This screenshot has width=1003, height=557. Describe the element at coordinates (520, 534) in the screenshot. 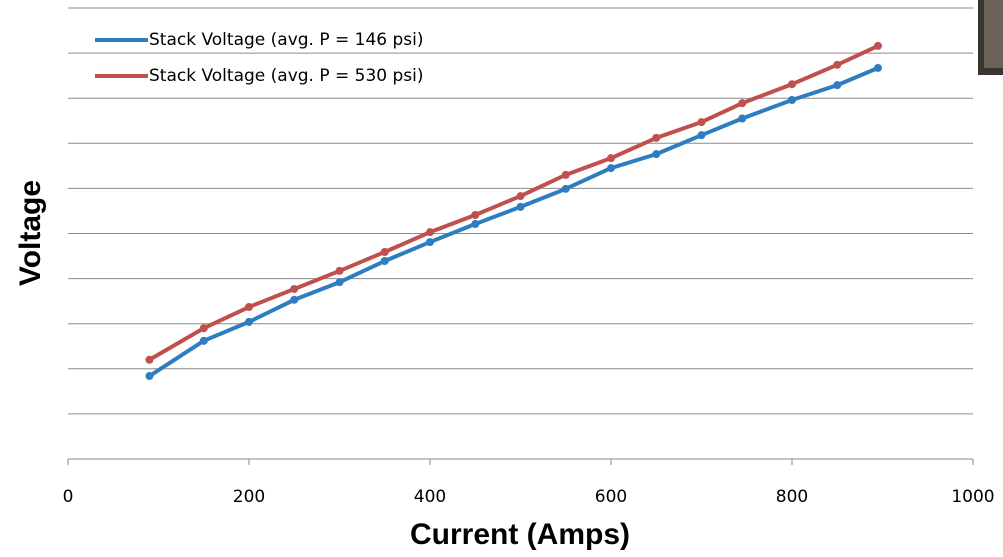

I see `x-axis-label: Current (Amps)` at that location.